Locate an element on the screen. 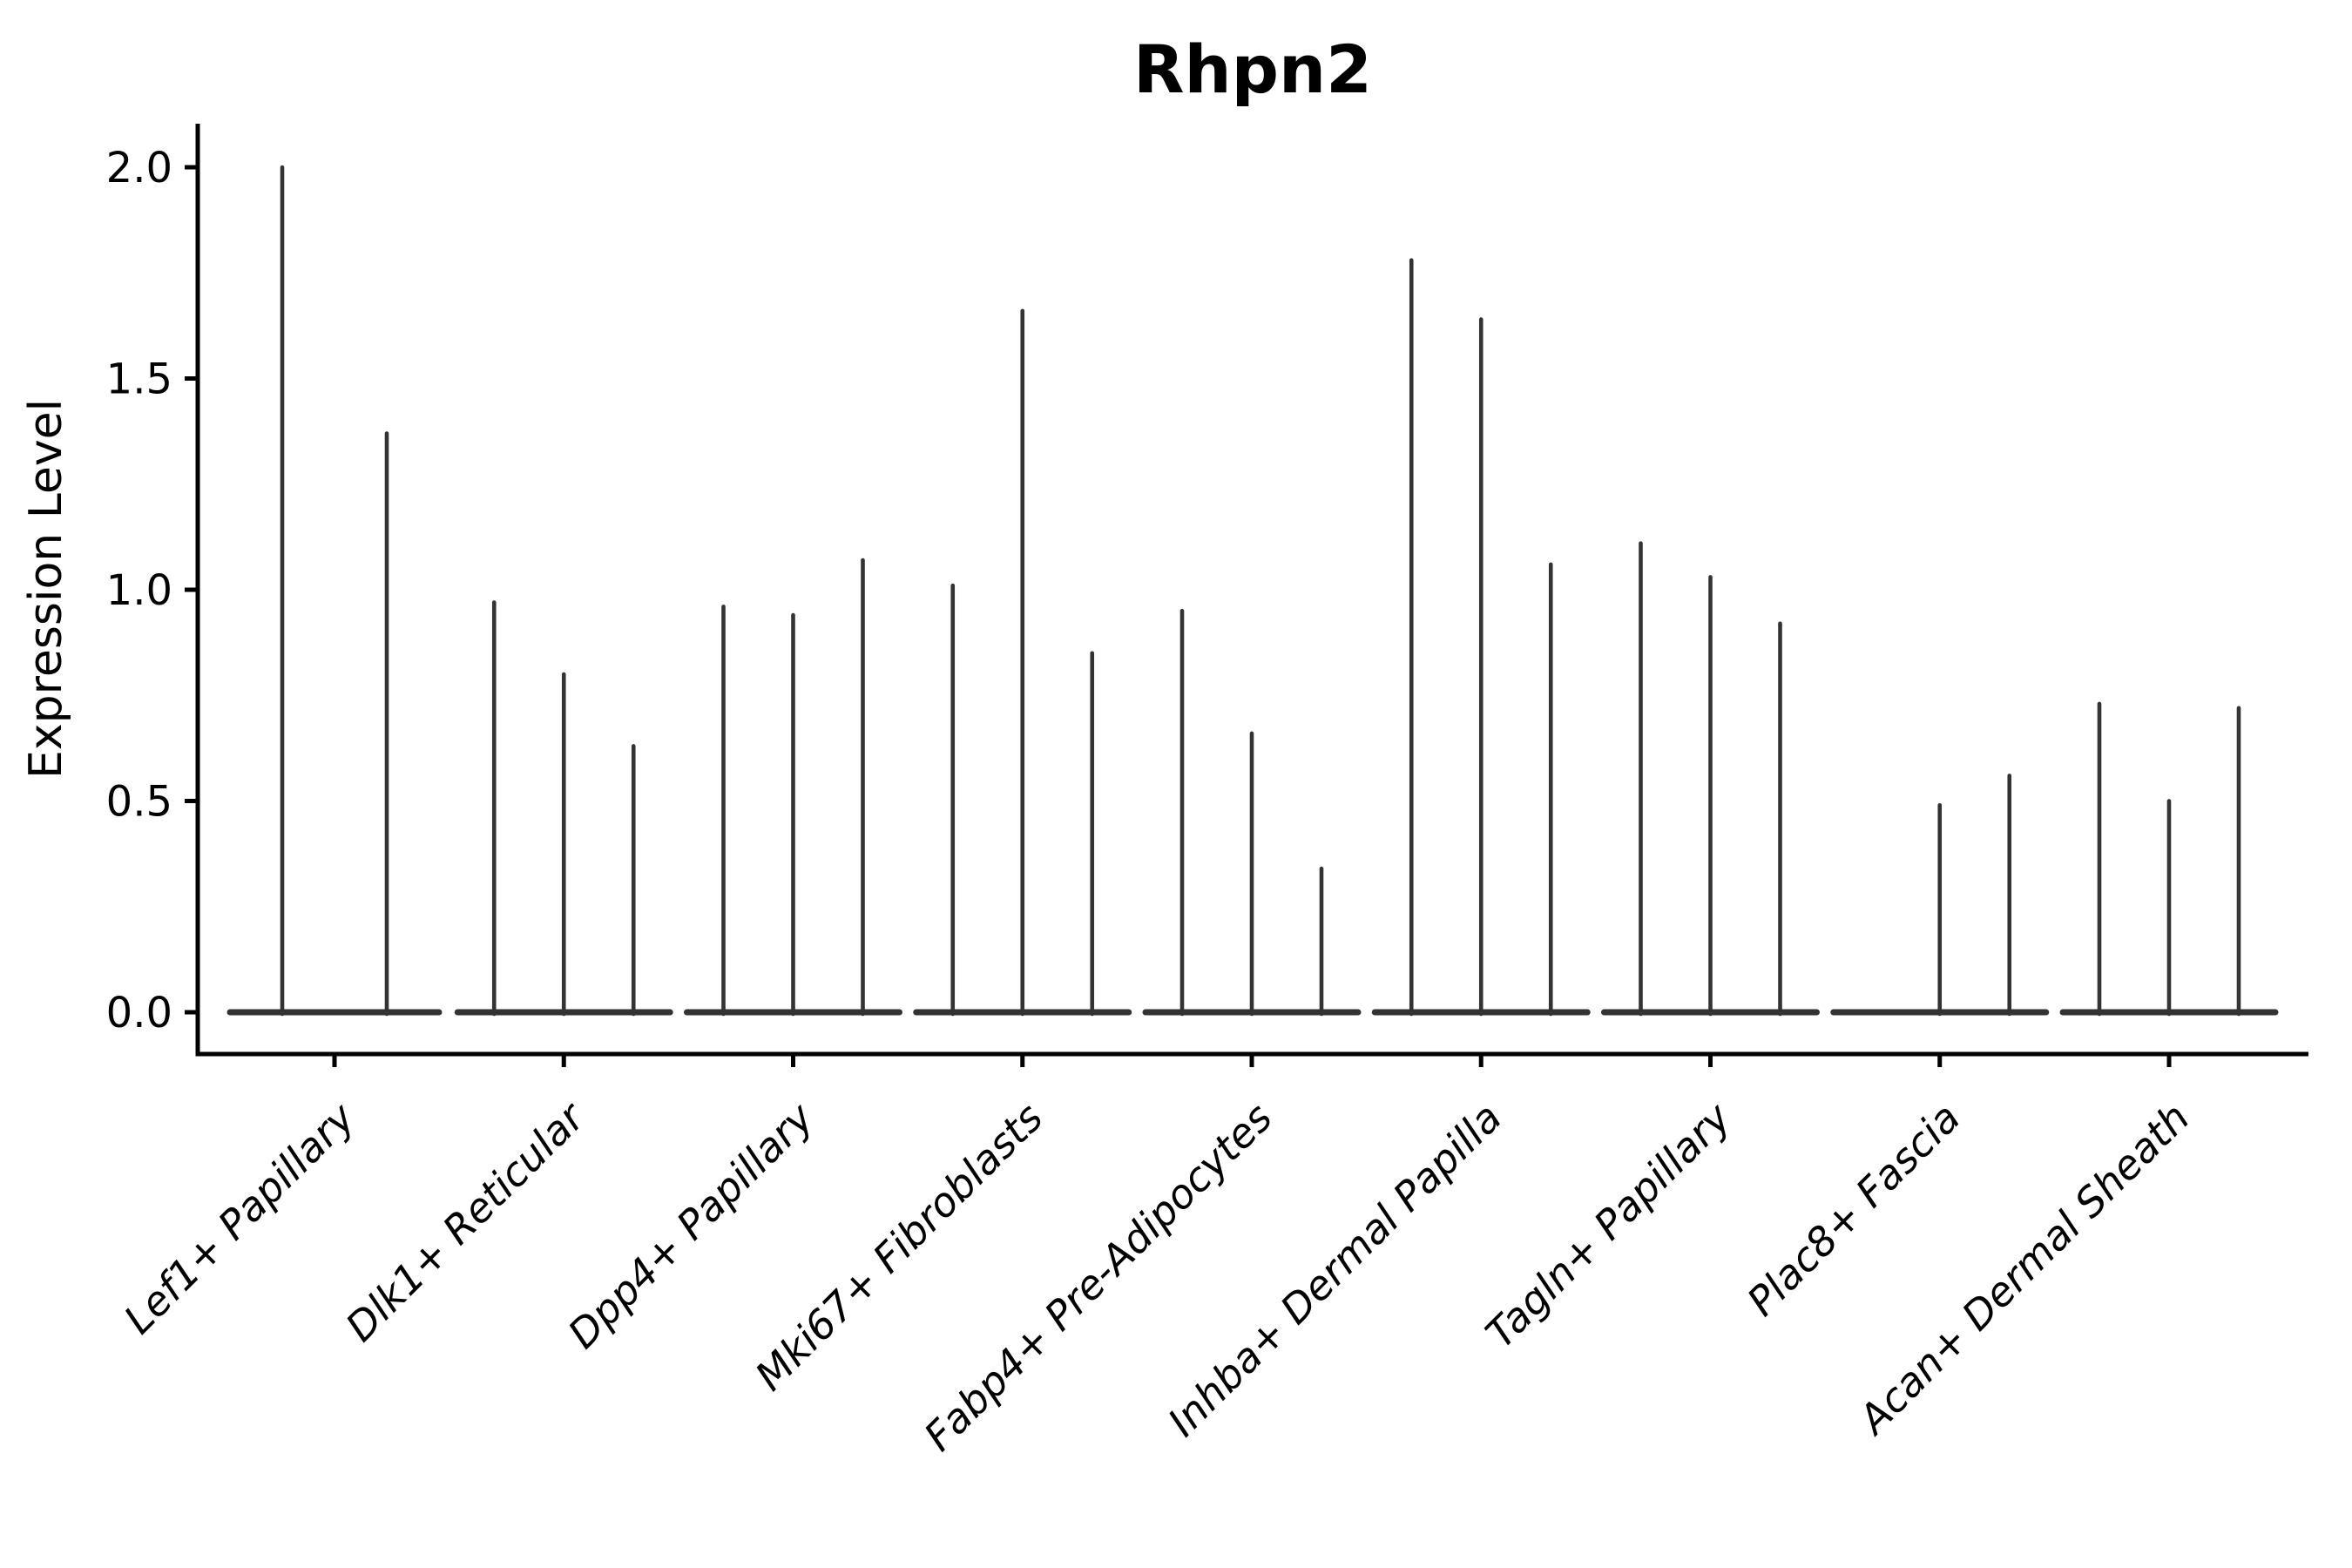 The image size is (2352, 1568). y-tick-label-3: 1.5 is located at coordinates (139, 379).